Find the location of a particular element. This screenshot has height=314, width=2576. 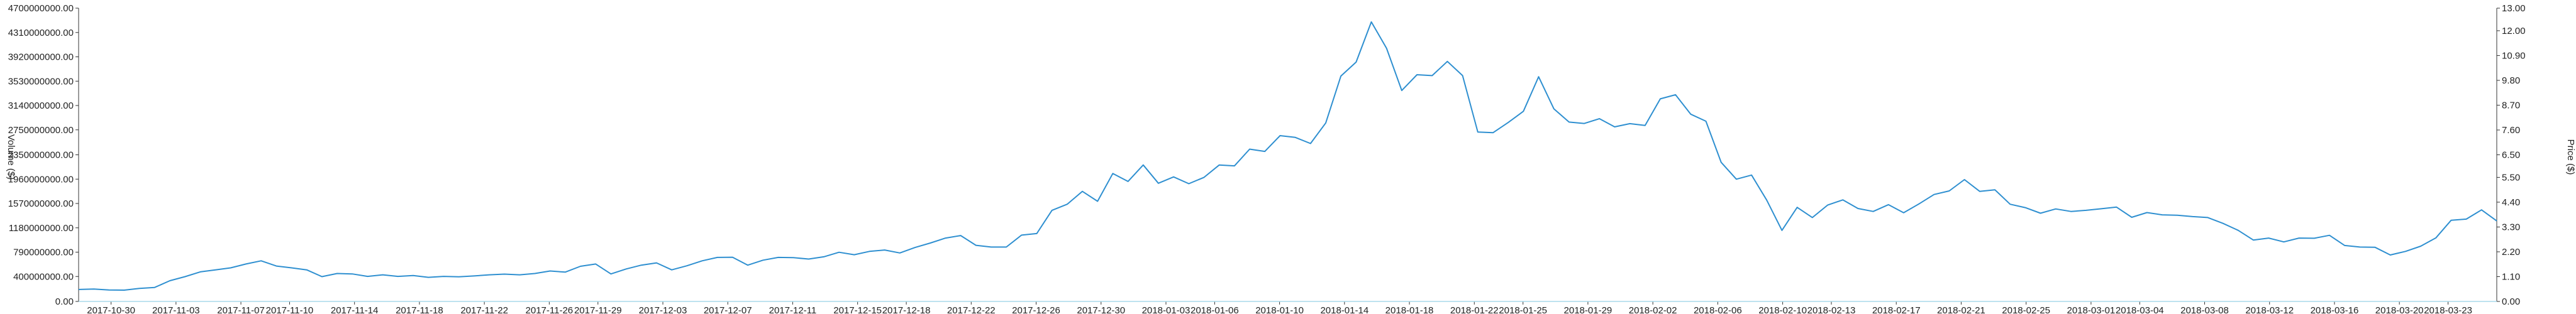

y-right-tick-label: 10.90 is located at coordinates (2514, 56).